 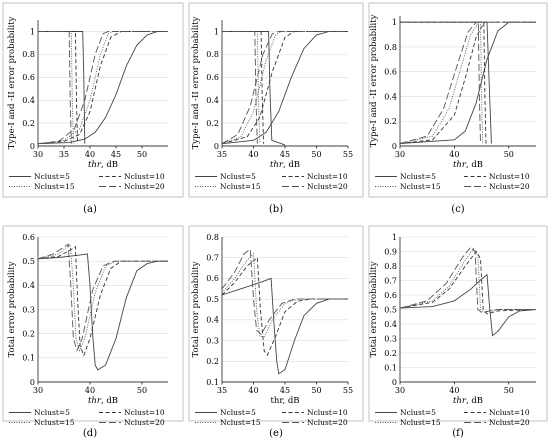 I want to click on y-tick-label: 0.5, so click(x=28, y=261).